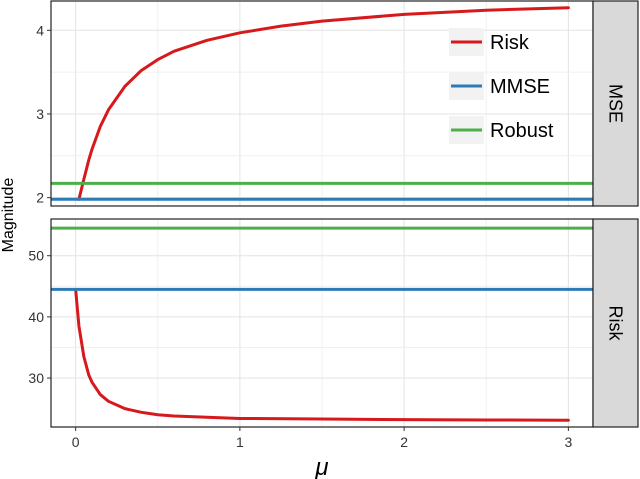 Image resolution: width=640 pixels, height=479 pixels. I want to click on strip-mse: MSE, so click(615, 103).